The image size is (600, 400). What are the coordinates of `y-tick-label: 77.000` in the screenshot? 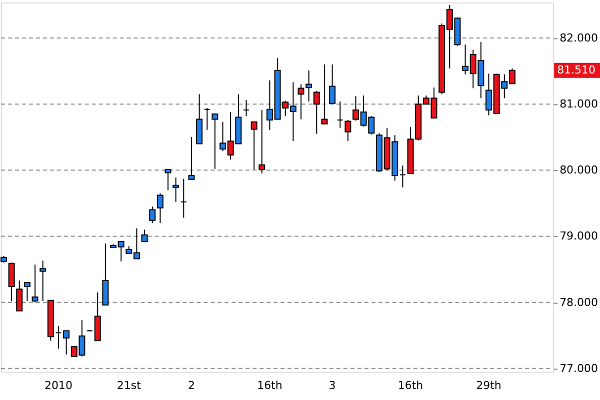 It's located at (579, 368).